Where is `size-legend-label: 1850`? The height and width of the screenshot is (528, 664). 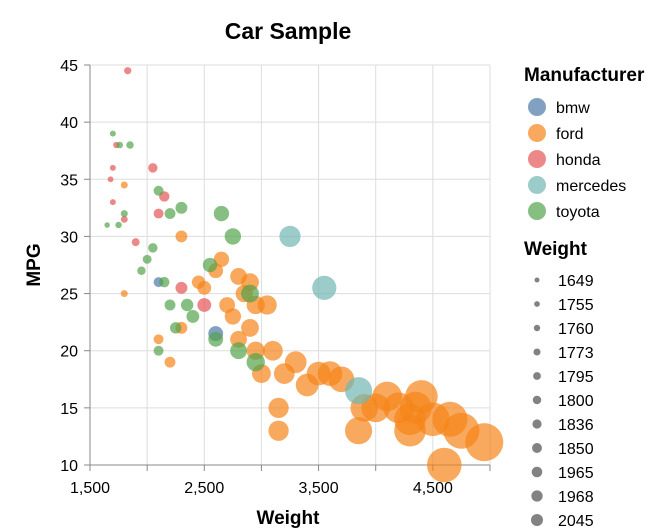
size-legend-label: 1850 is located at coordinates (576, 449).